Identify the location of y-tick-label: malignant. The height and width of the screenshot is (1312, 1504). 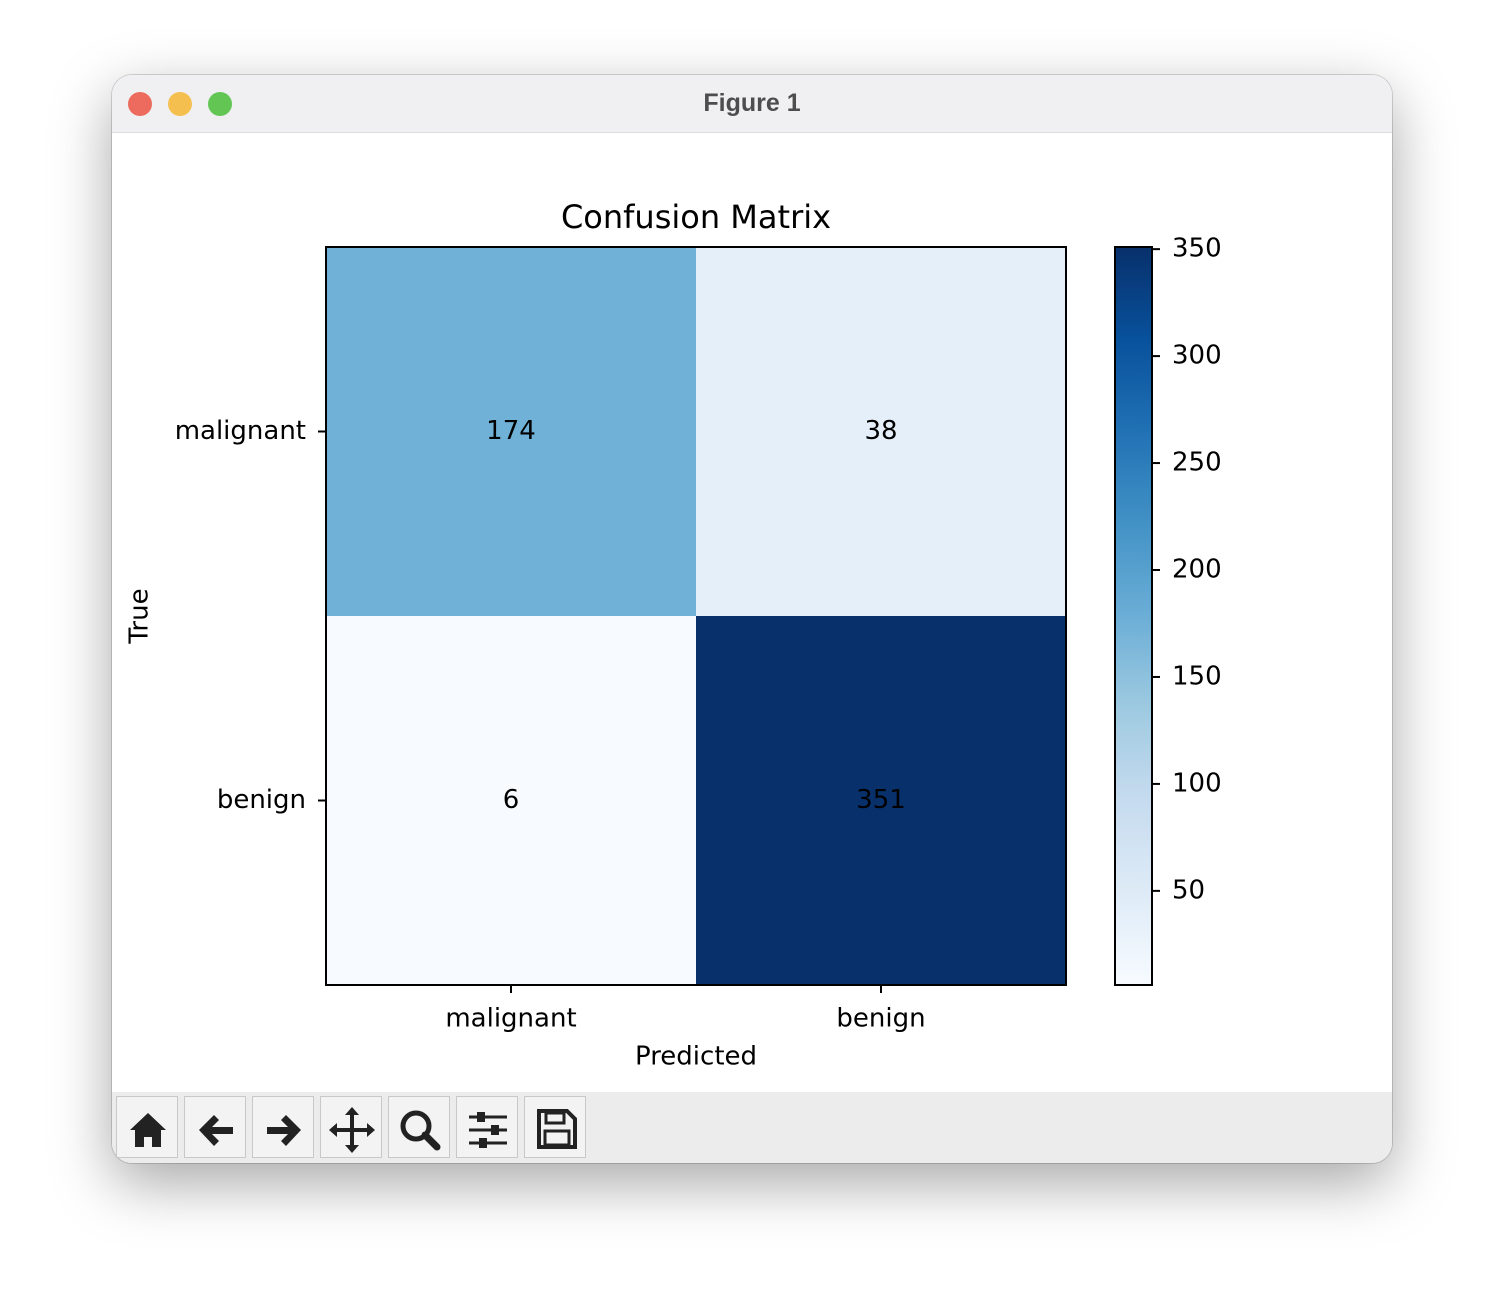
(240, 431).